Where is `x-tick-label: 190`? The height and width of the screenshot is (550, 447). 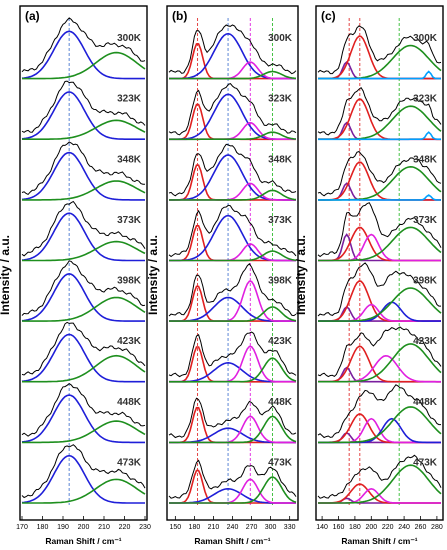
x-tick-label: 190 is located at coordinates (63, 527).